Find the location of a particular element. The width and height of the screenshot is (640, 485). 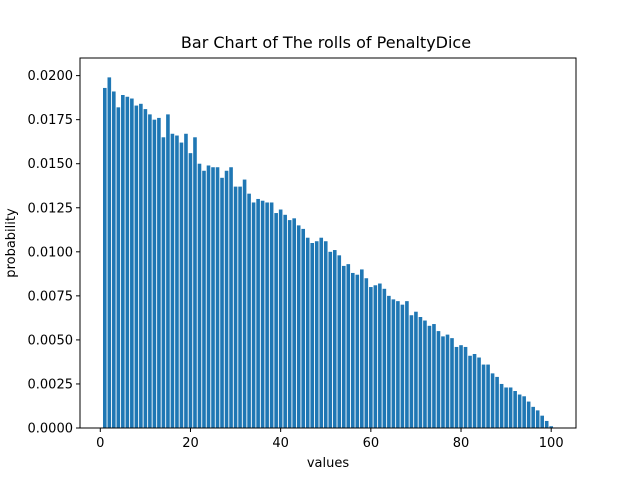

y-tick-label: 0.0025 is located at coordinates (51, 384).